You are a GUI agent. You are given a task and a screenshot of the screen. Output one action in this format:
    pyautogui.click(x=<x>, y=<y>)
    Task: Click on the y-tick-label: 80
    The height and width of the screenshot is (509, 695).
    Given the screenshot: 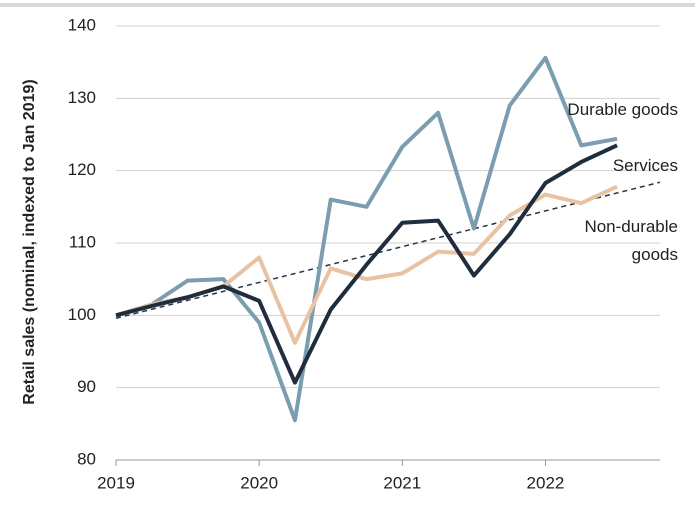 What is the action you would take?
    pyautogui.click(x=86, y=458)
    